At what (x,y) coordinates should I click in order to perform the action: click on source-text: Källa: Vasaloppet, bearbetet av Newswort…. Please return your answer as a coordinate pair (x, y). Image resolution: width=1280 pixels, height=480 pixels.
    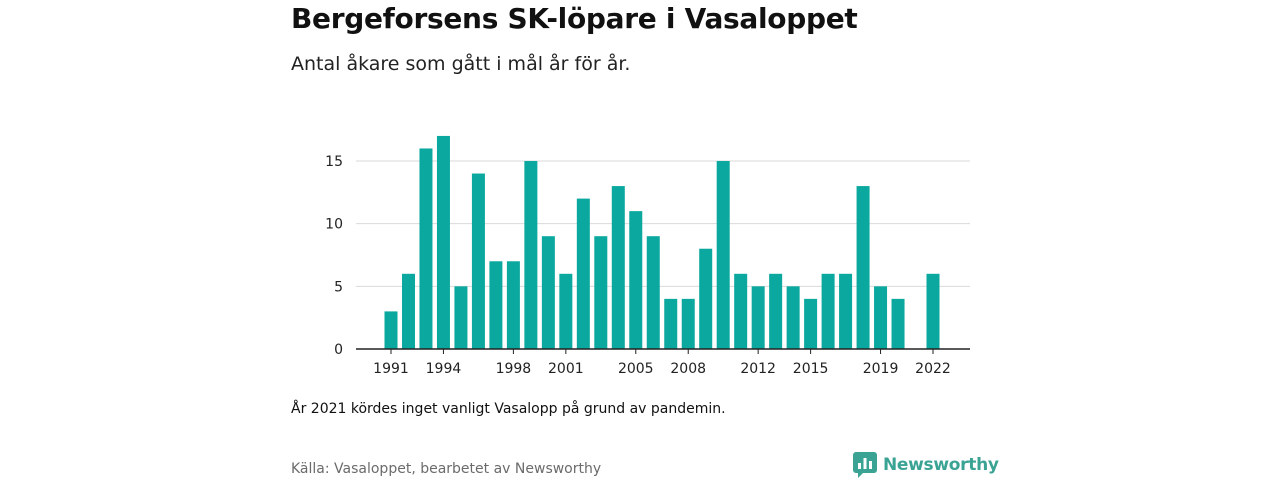
    Looking at the image, I should click on (446, 469).